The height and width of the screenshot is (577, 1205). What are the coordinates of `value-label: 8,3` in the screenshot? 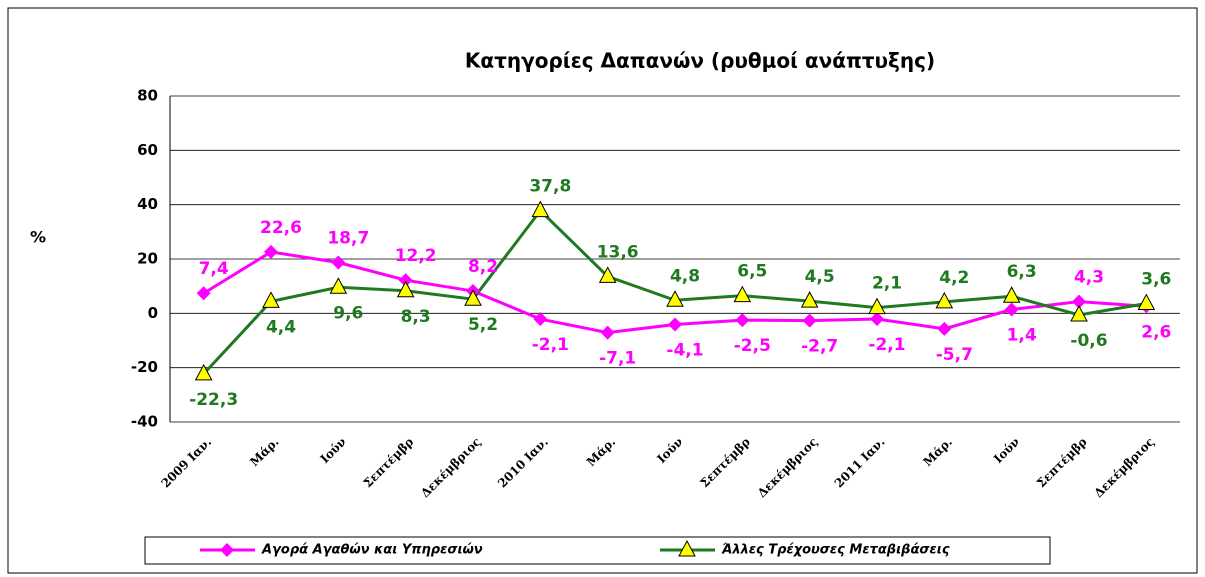 It's located at (416, 317).